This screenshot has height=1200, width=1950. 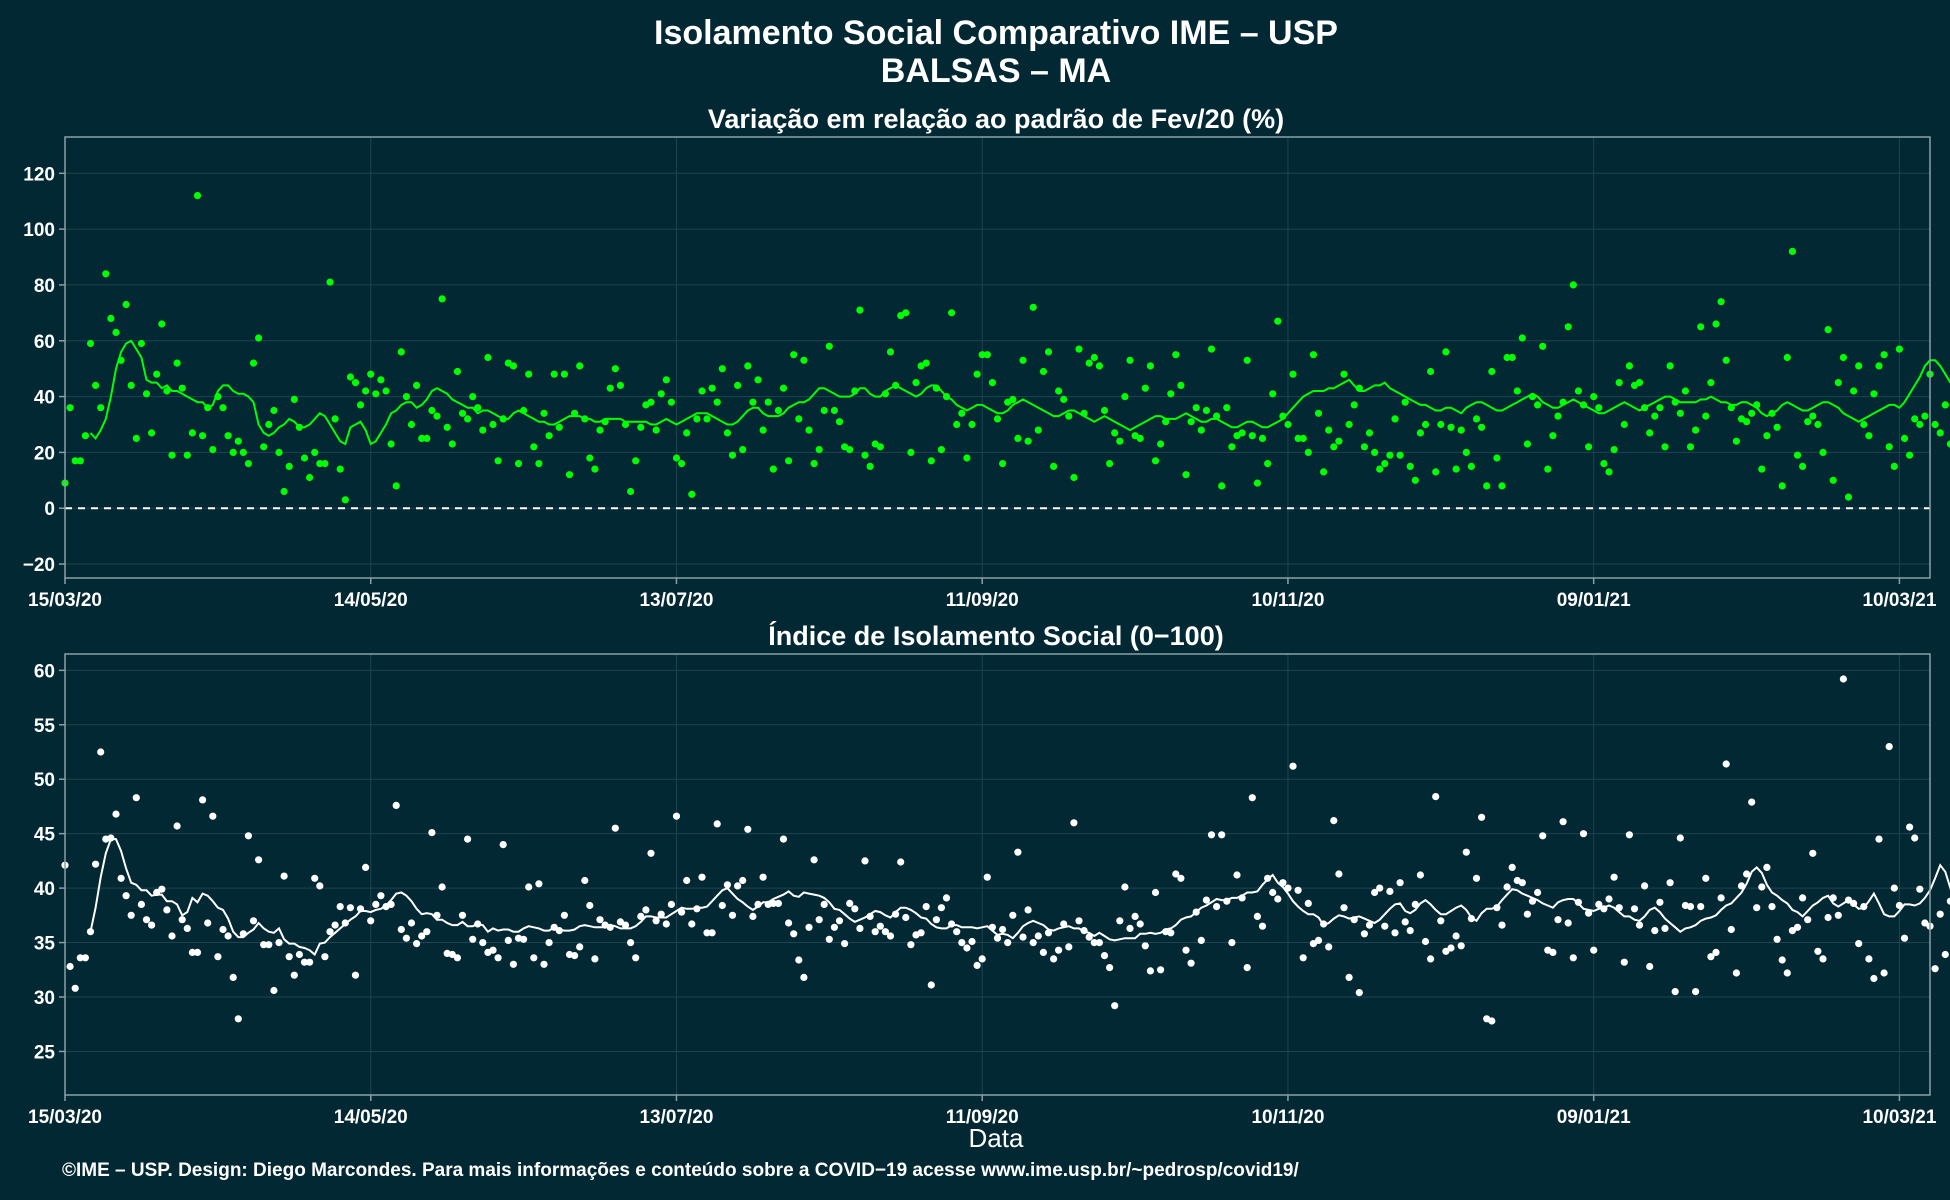 What do you see at coordinates (49, 862) in the screenshot?
I see `index-y-ticks: 25 30 35 40 45 50 55 60` at bounding box center [49, 862].